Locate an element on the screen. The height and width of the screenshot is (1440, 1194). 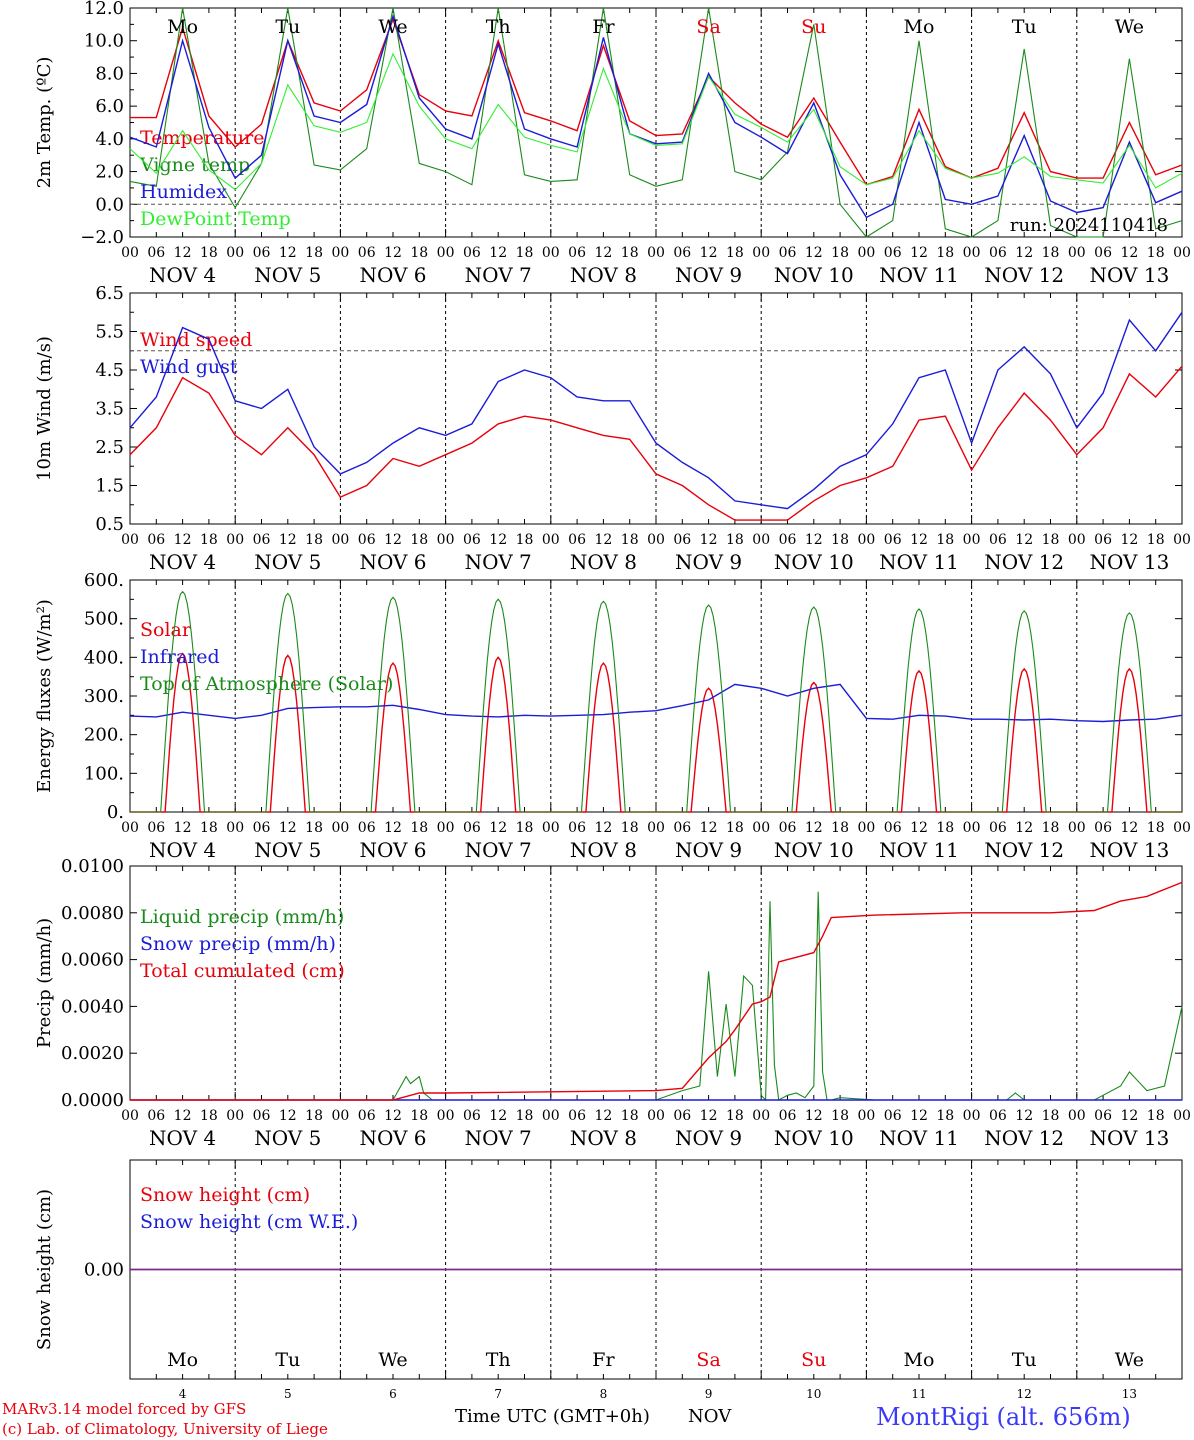
legend-entry: Liquid precip (mm/h) is located at coordinates (242, 917).